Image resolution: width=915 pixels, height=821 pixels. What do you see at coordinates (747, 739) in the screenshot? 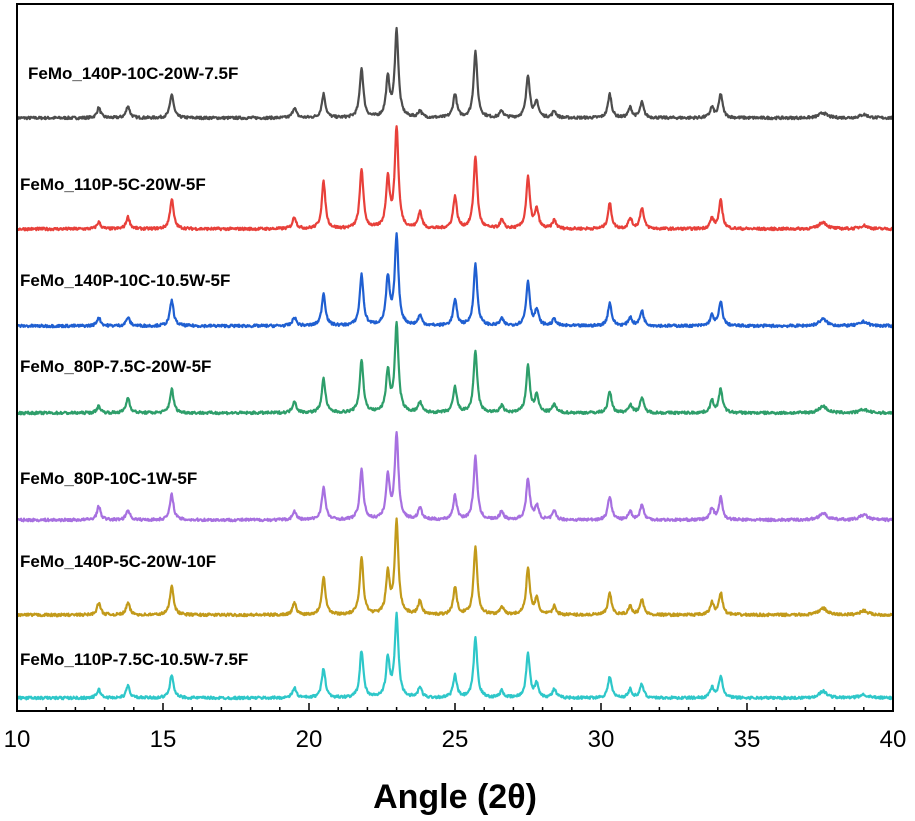
I see `x-tick-label: 35` at bounding box center [747, 739].